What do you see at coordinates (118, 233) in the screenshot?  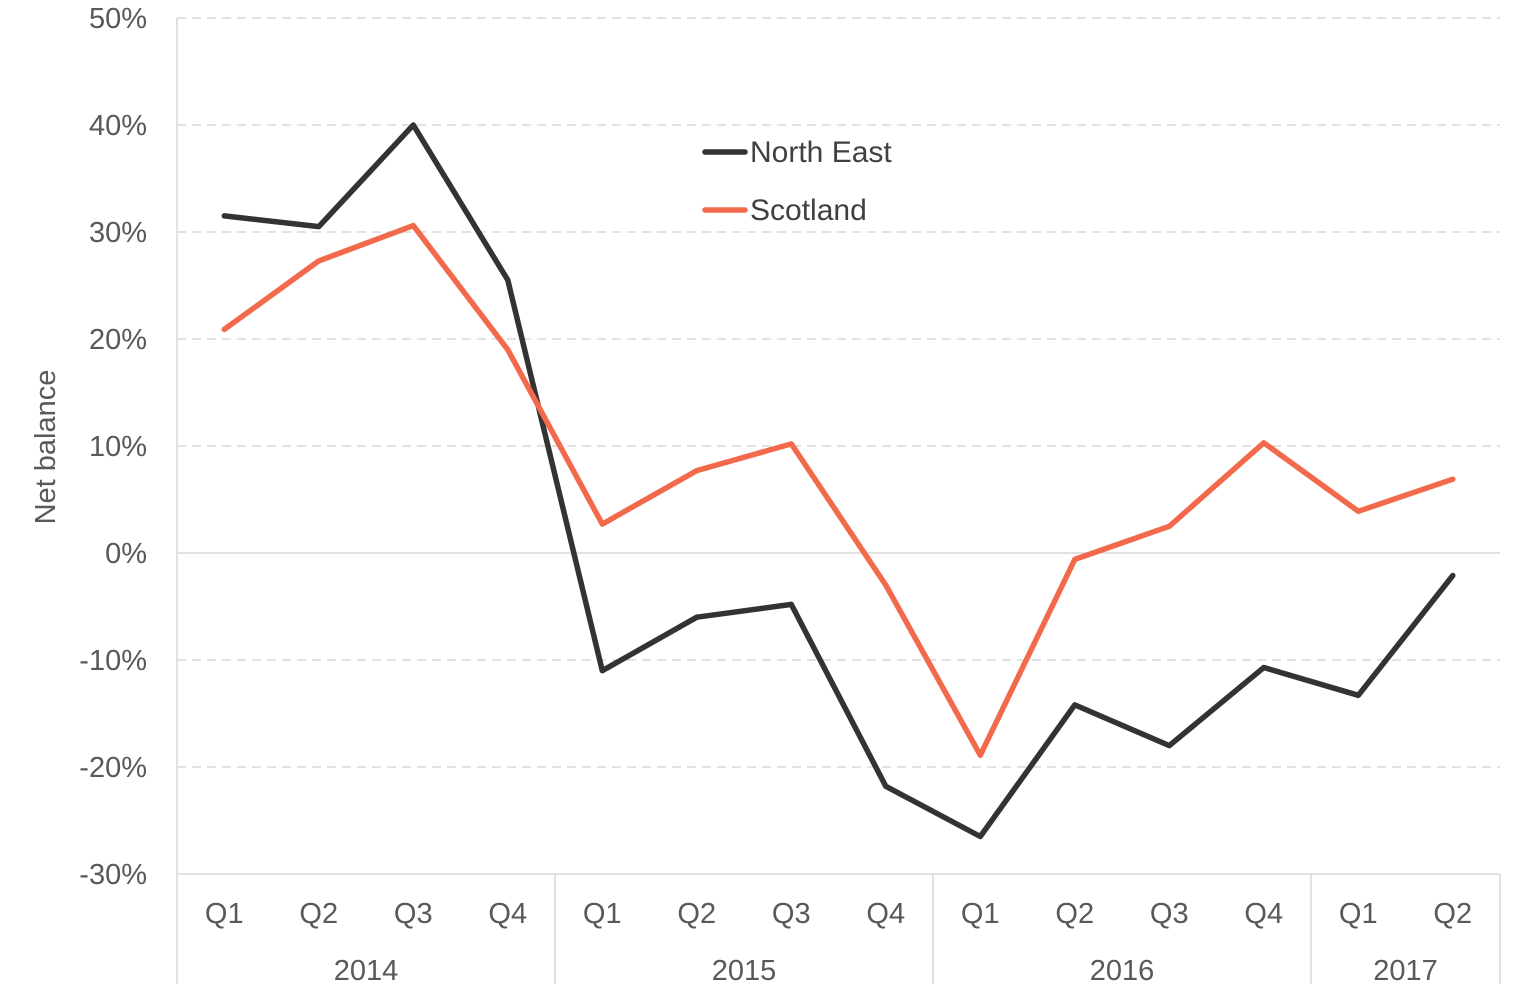 I see `y-tick-label: 30%` at bounding box center [118, 233].